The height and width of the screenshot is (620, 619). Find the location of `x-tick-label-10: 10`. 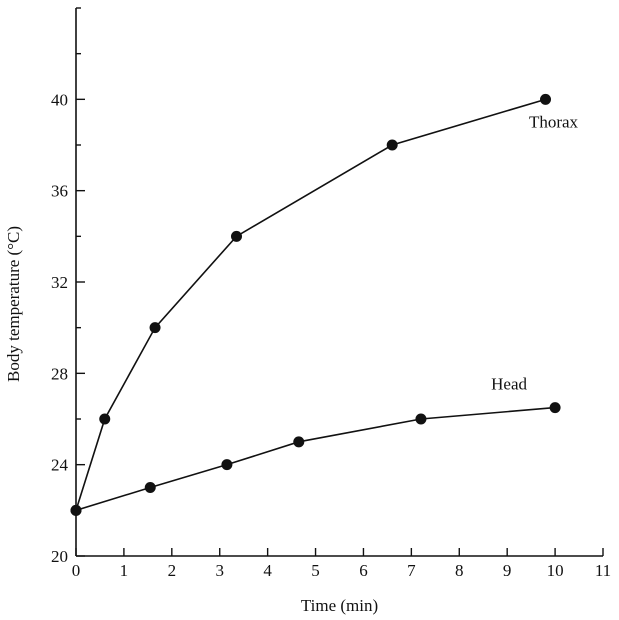

x-tick-label-10: 10 is located at coordinates (555, 570).